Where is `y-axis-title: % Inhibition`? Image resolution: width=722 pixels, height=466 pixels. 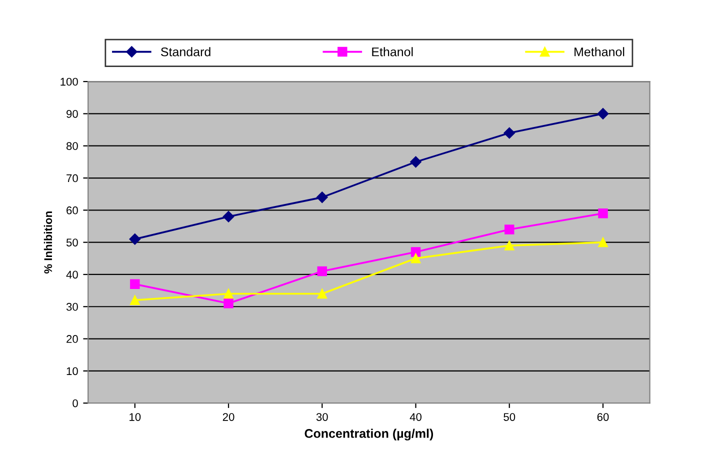
y-axis-title: % Inhibition is located at coordinates (48, 243).